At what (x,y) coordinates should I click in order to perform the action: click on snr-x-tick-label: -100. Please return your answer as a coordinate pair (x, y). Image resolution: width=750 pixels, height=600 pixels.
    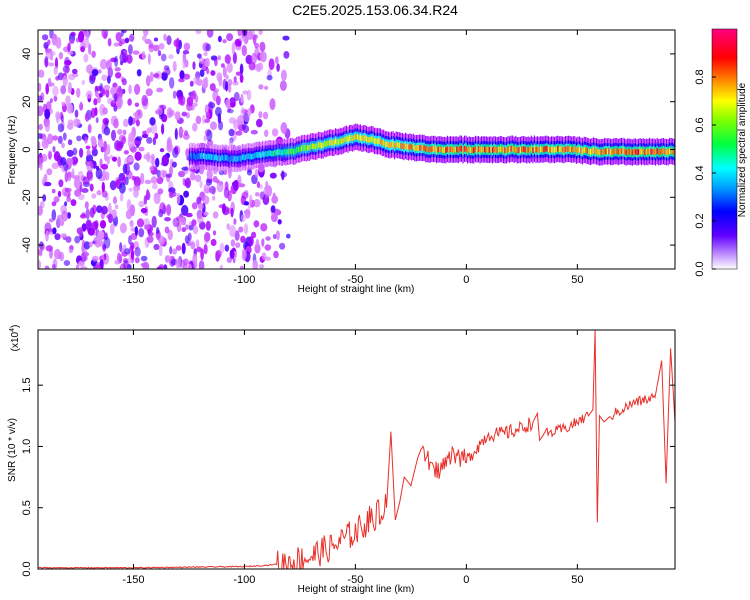
    Looking at the image, I should click on (244, 580).